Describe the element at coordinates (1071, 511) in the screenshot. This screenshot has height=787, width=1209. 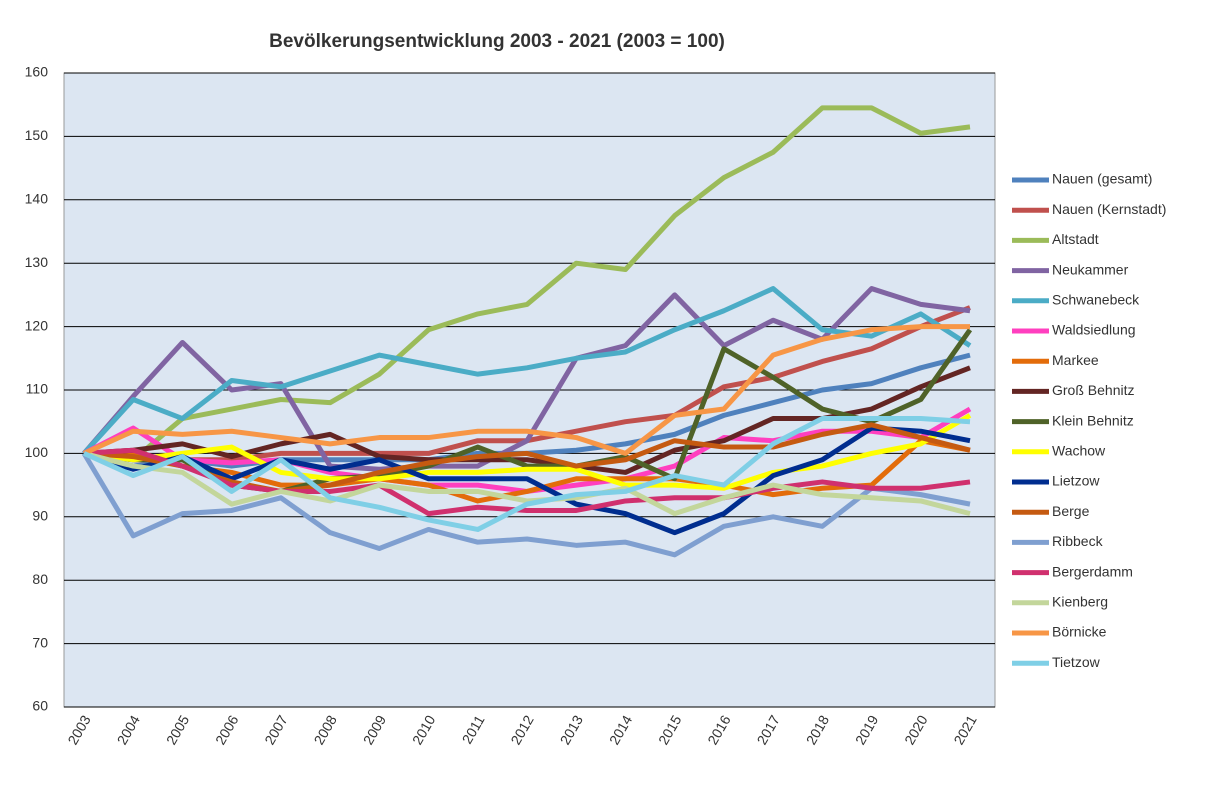
I see `legend-label: Berge` at that location.